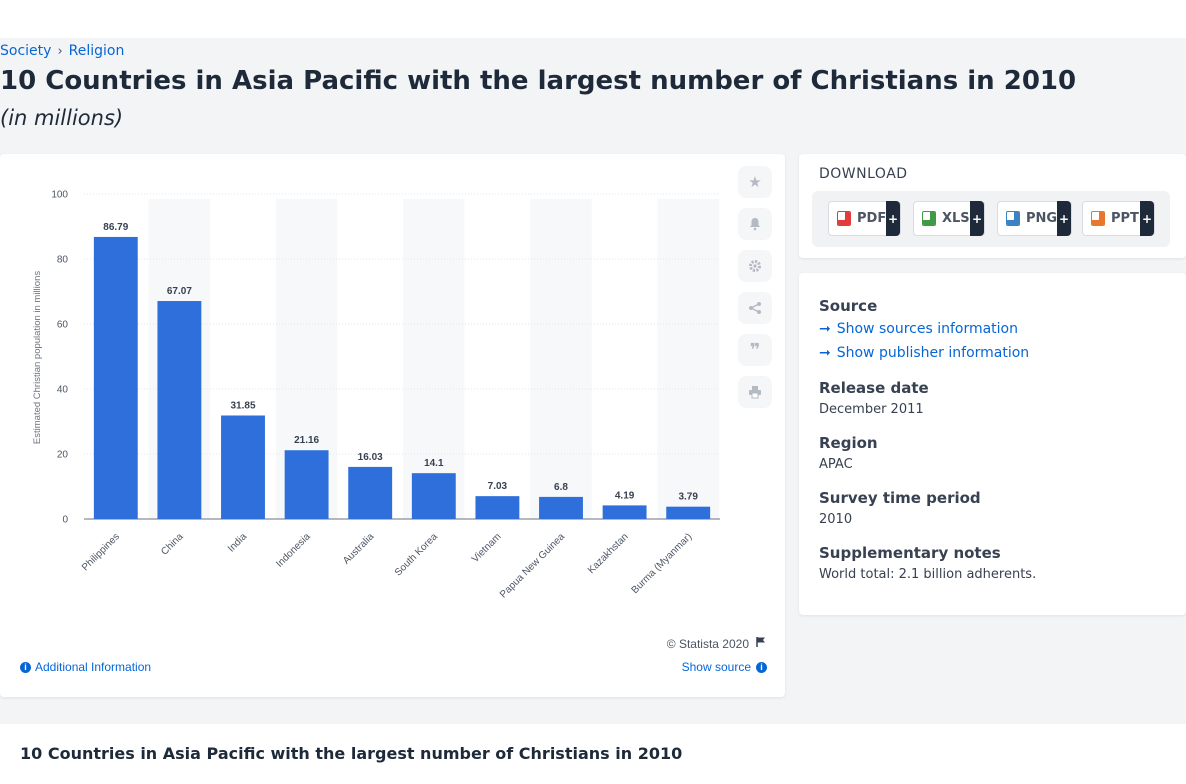 The height and width of the screenshot is (784, 1186). I want to click on region-value: APAC, so click(836, 464).